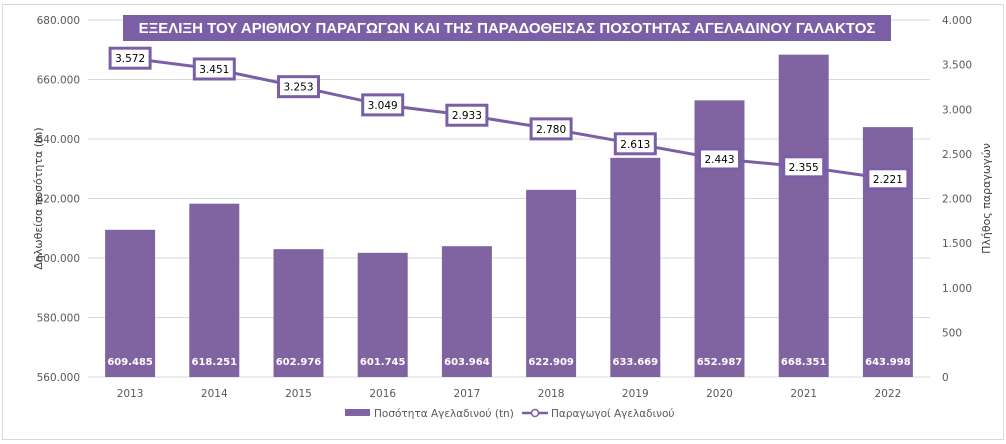  I want to click on y2-tick-label: 1.000, so click(957, 289).